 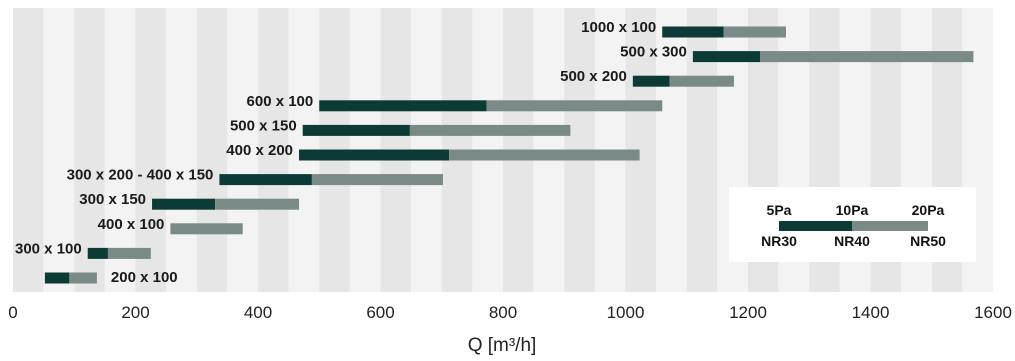 I want to click on category-label: 1000 x 100, so click(x=618, y=27).